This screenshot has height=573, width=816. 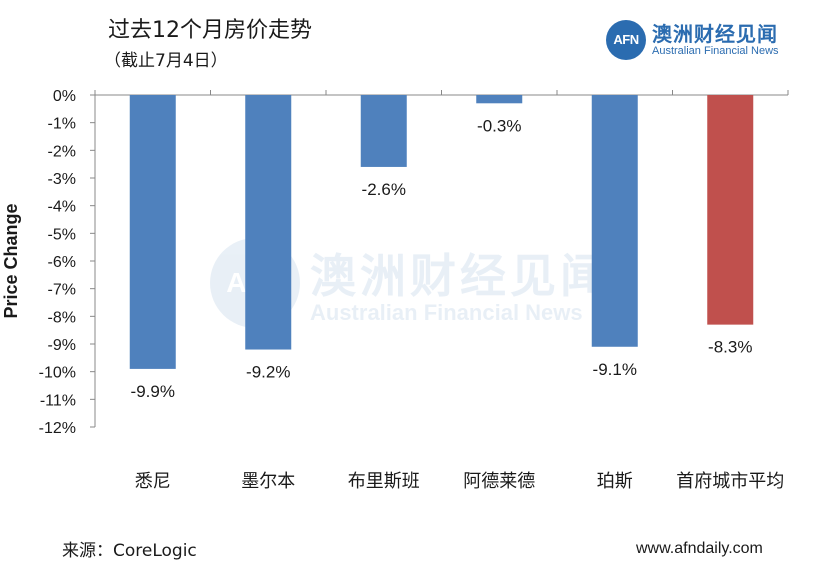 What do you see at coordinates (62, 262) in the screenshot?
I see `y-tick-label: -6%` at bounding box center [62, 262].